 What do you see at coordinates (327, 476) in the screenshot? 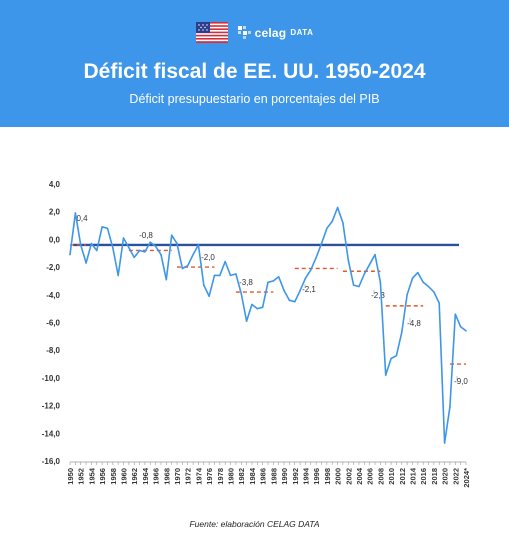
I see `x-tick-label: 1998` at bounding box center [327, 476].